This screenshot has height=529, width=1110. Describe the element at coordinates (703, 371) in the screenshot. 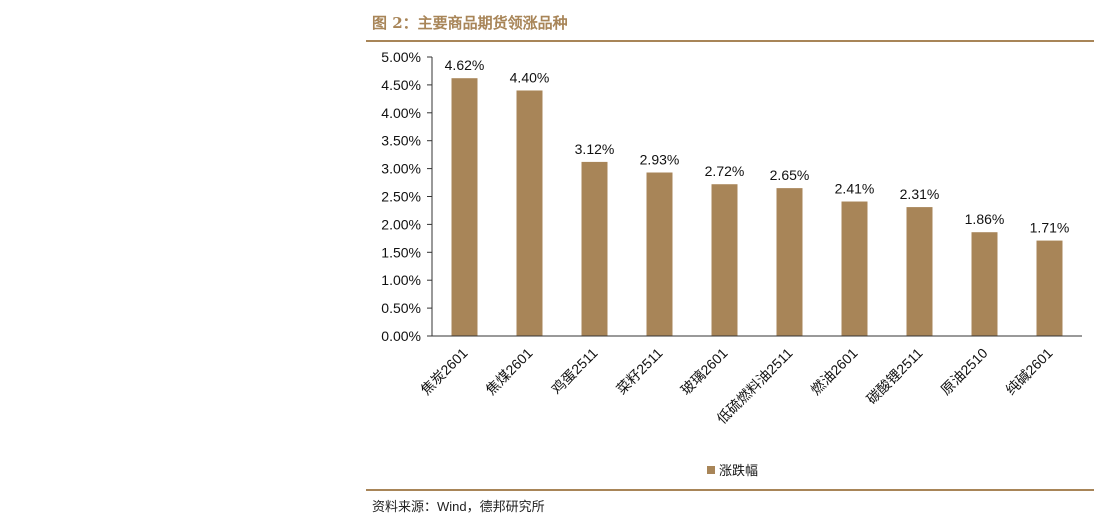

I see `x-category-label: 玻璃2601` at that location.